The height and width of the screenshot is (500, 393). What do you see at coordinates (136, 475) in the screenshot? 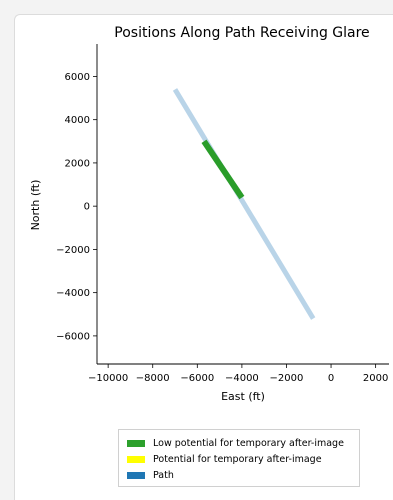
I see `legend-swatch-path` at bounding box center [136, 475].